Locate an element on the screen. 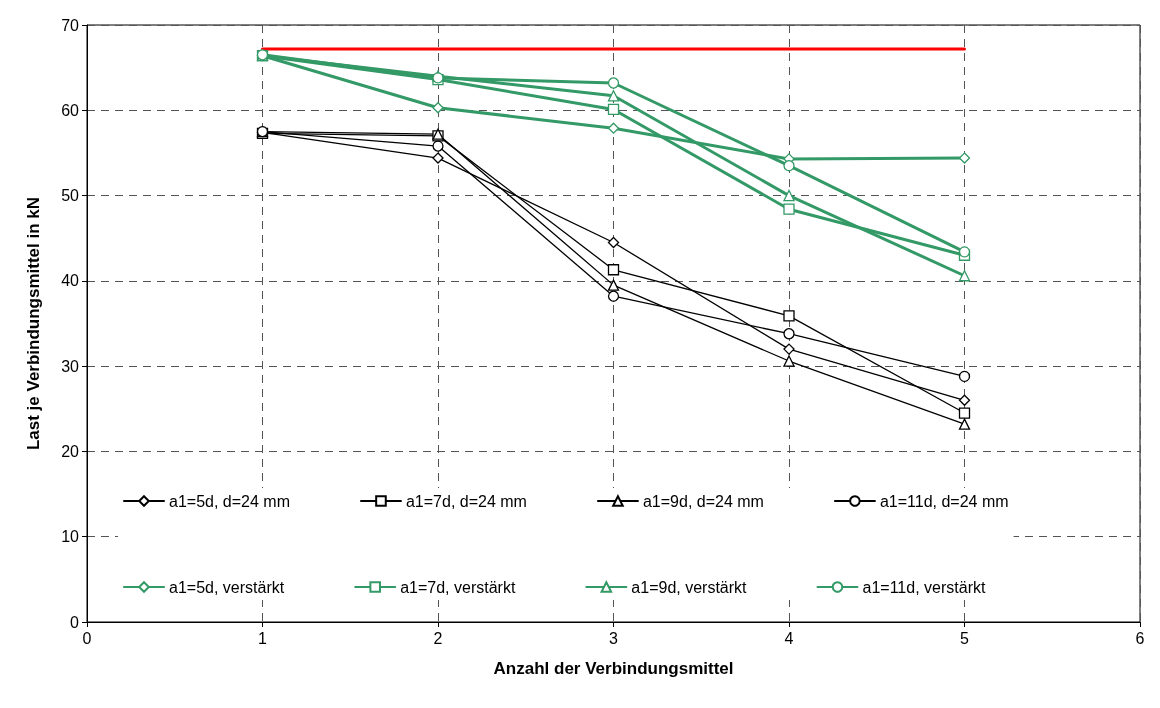  y-tick-label: 70 is located at coordinates (70, 25).